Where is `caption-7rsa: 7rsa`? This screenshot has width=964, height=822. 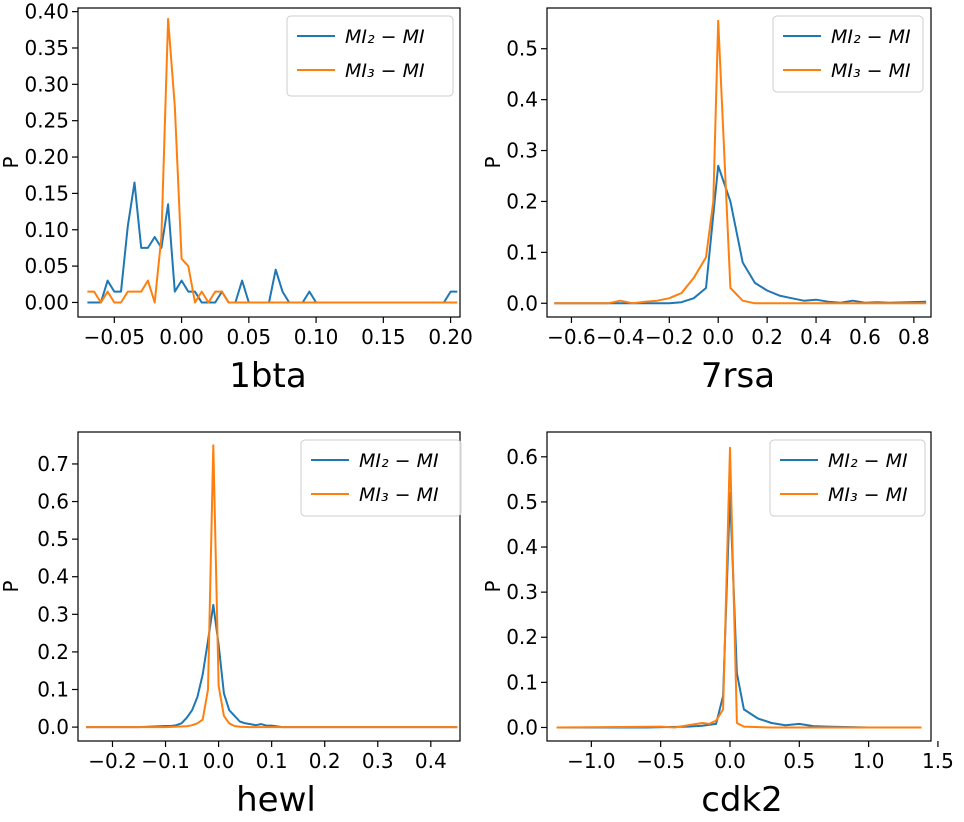
caption-7rsa: 7rsa is located at coordinates (738, 376).